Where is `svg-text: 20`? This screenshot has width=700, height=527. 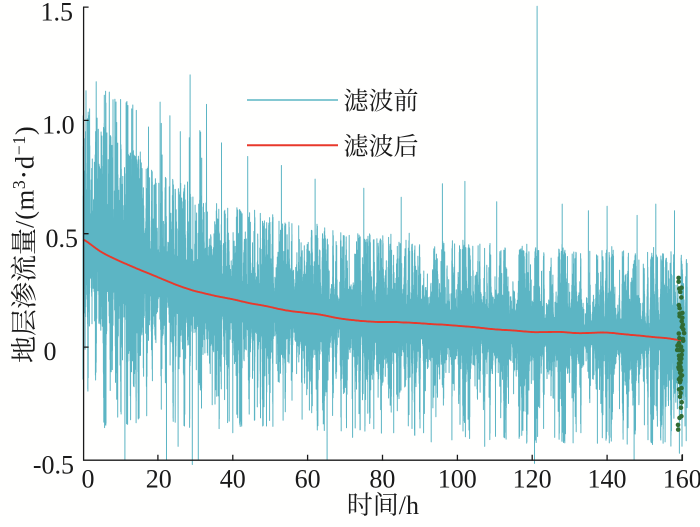 svg-text: 20 is located at coordinates (159, 479).